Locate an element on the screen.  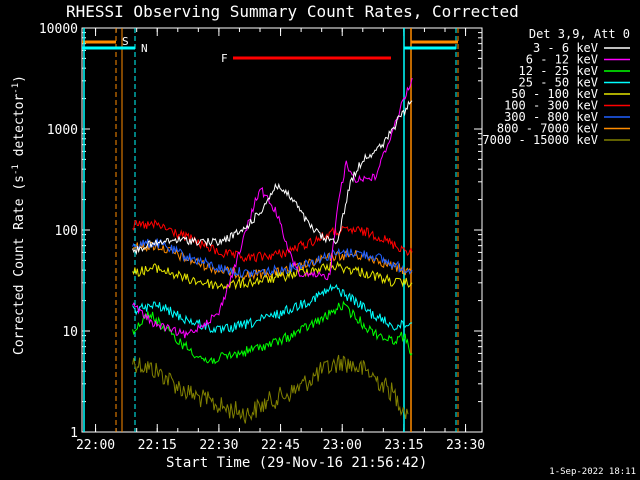
saa-flag-label: S is located at coordinates (125, 41).